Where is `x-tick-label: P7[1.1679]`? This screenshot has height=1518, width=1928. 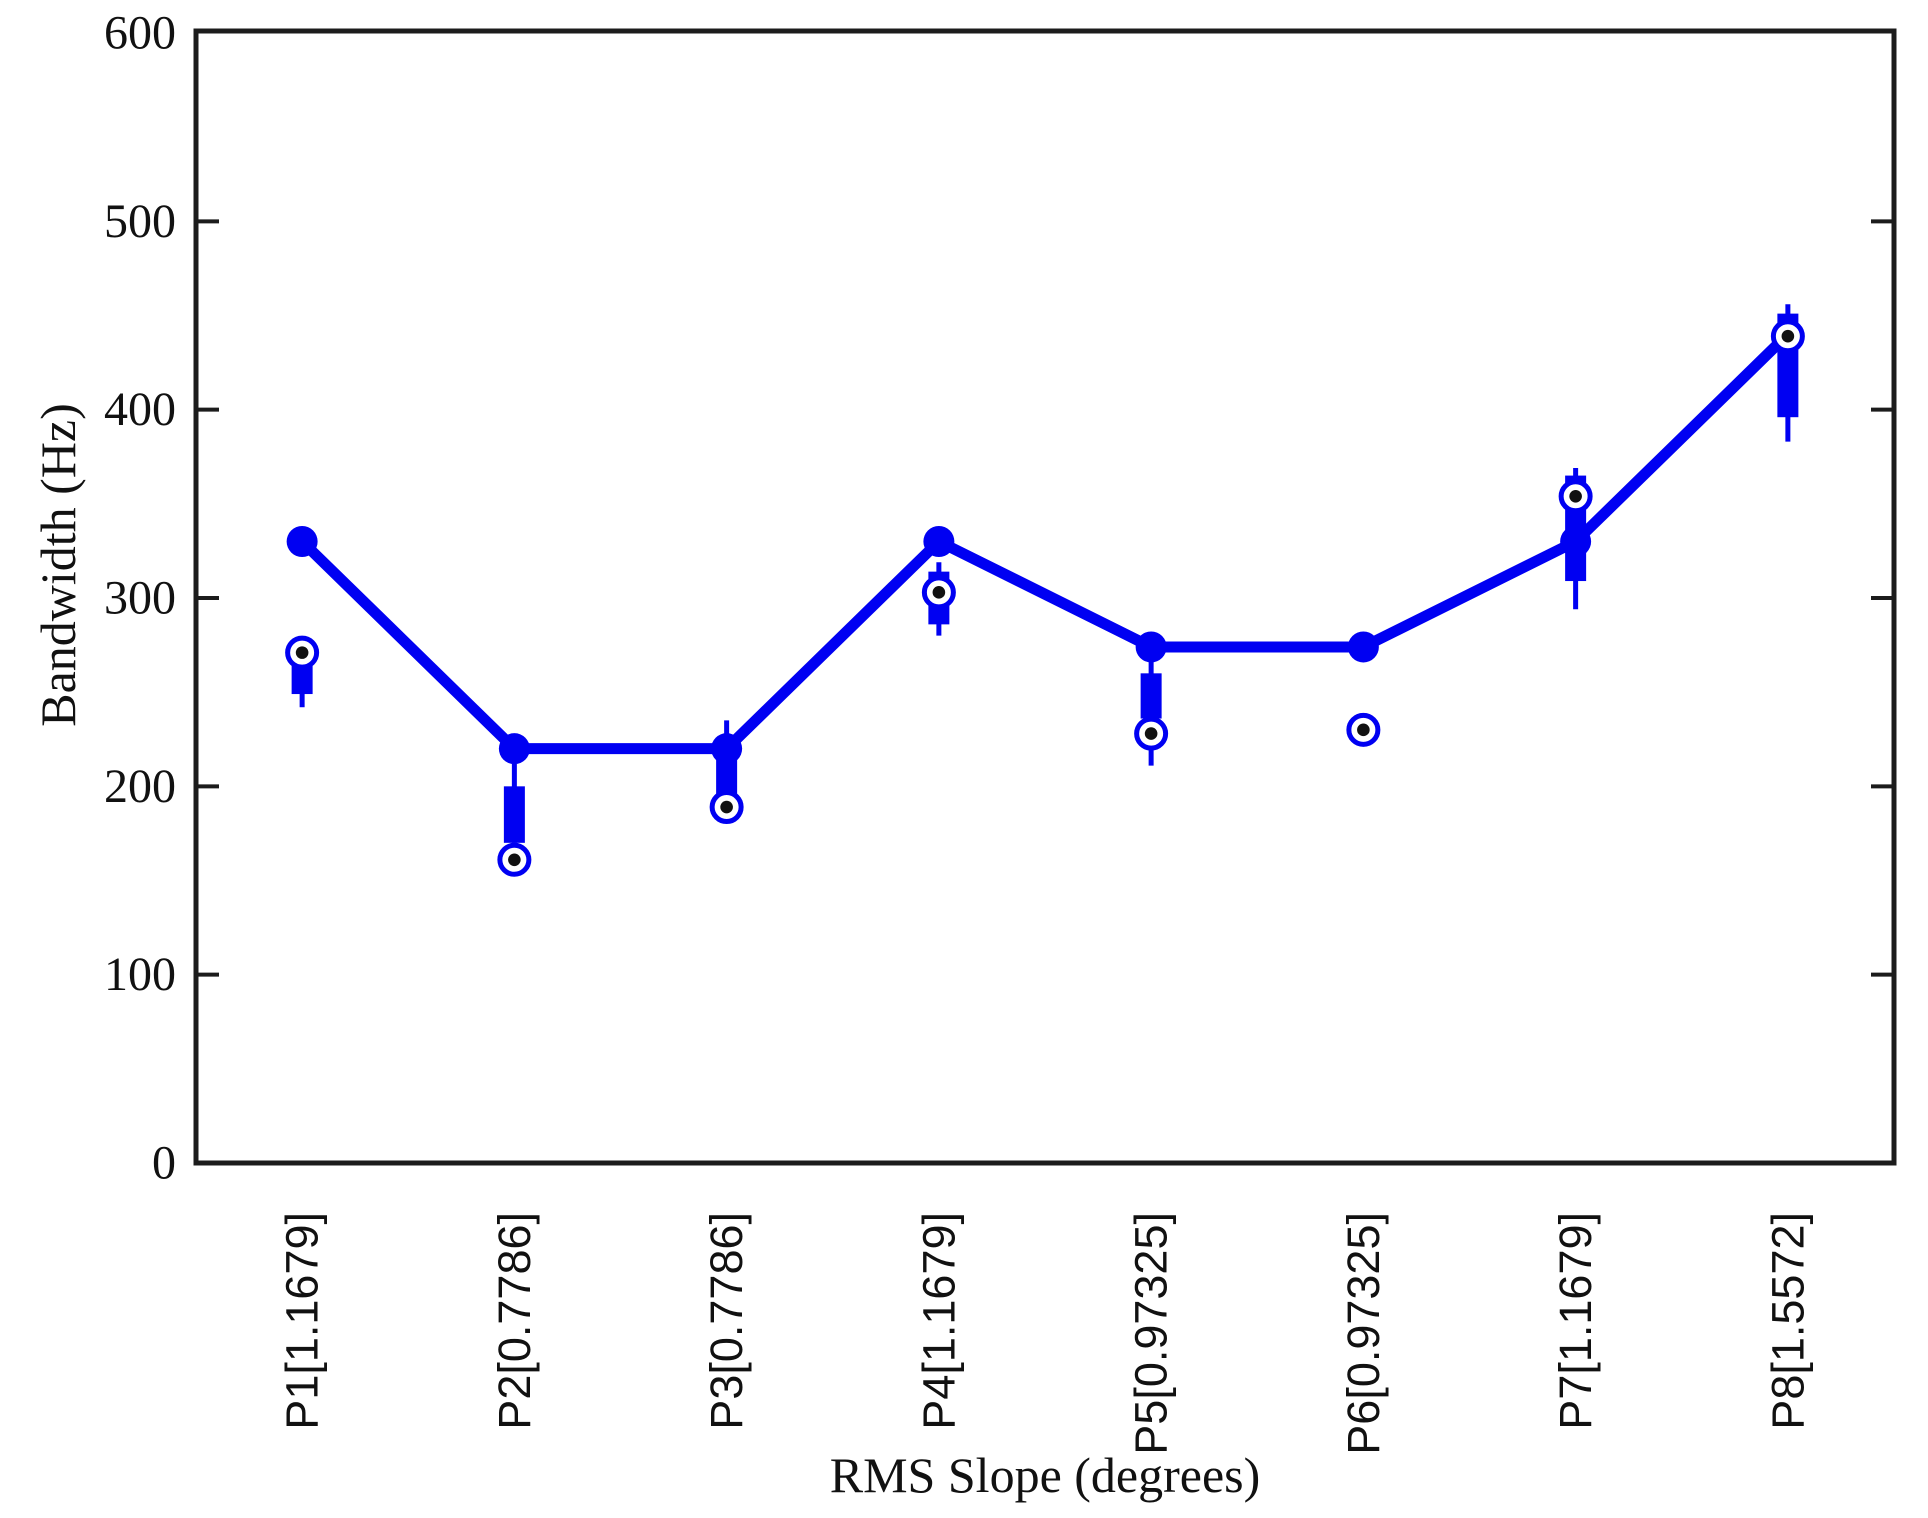
x-tick-label: P7[1.1679] is located at coordinates (1575, 1321).